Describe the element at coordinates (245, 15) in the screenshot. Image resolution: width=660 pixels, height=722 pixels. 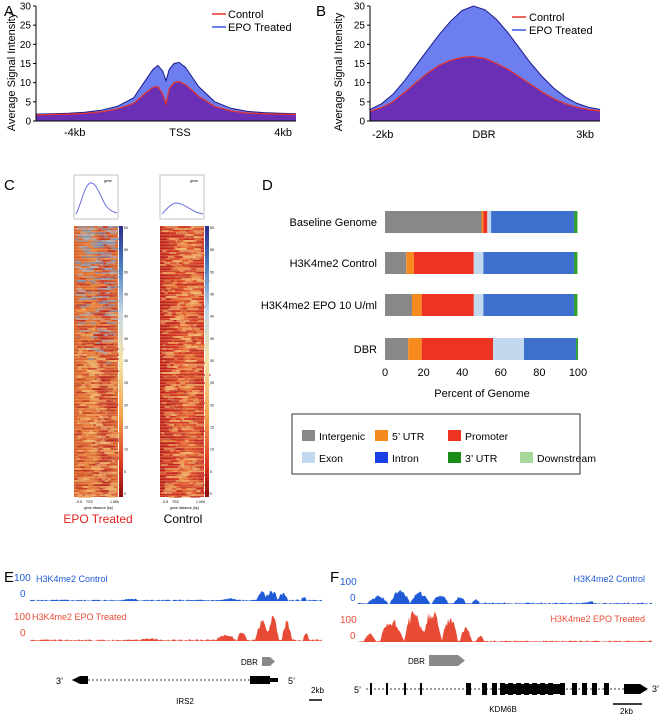
I see `chart-a-legend-control: Control` at that location.